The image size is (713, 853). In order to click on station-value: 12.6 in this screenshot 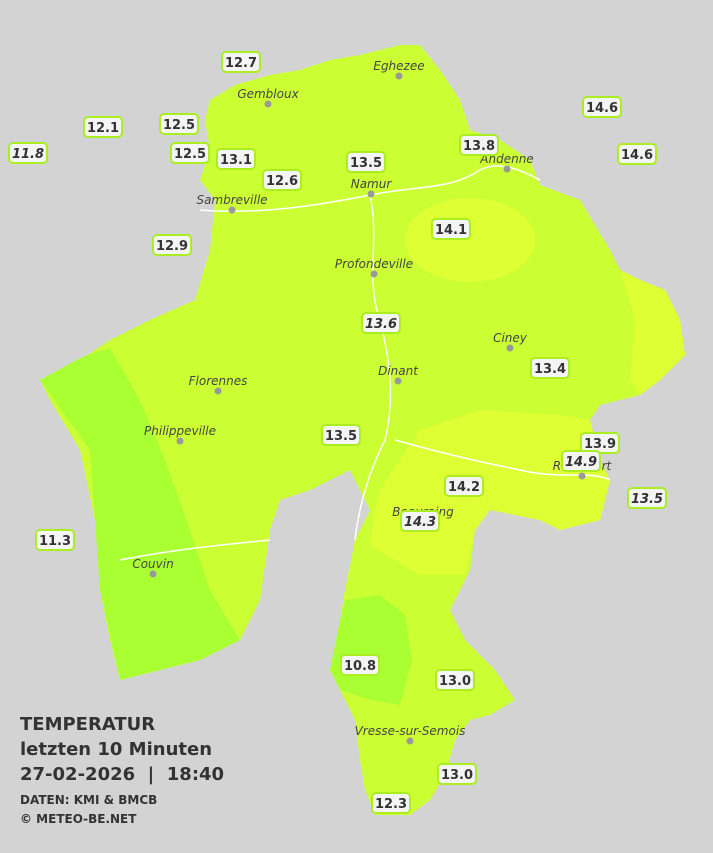, I will do `click(282, 181)`.